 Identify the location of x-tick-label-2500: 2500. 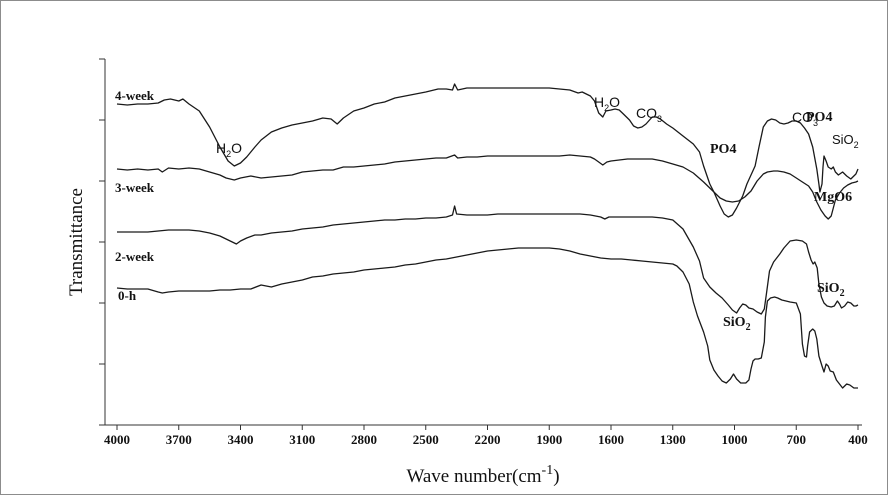
(426, 439).